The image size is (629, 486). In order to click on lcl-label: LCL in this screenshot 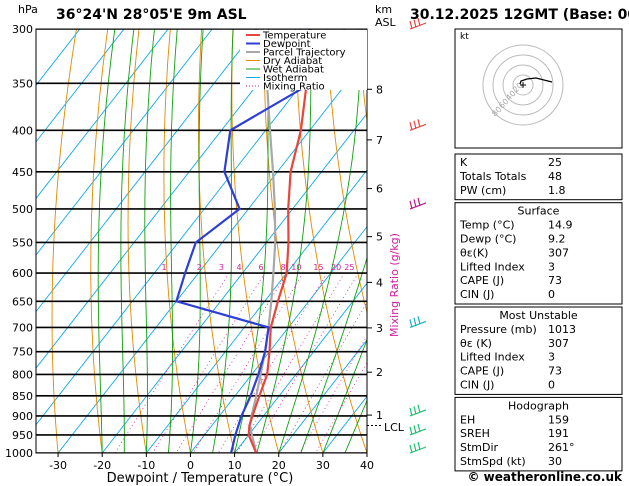, I will do `click(394, 427)`.